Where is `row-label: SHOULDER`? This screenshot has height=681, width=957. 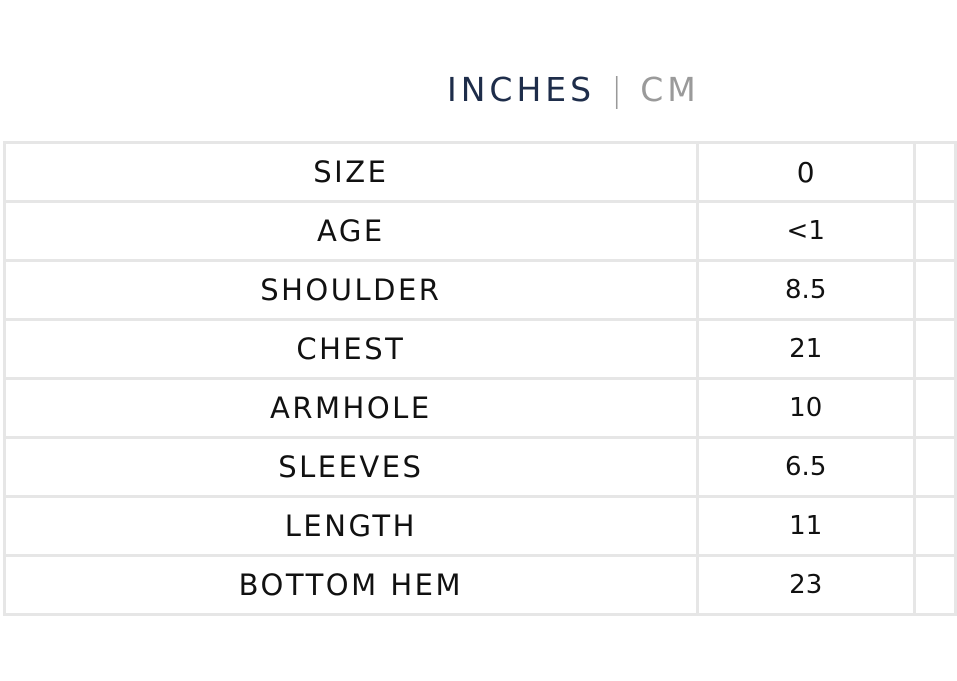
row-label: SHOULDER is located at coordinates (351, 290).